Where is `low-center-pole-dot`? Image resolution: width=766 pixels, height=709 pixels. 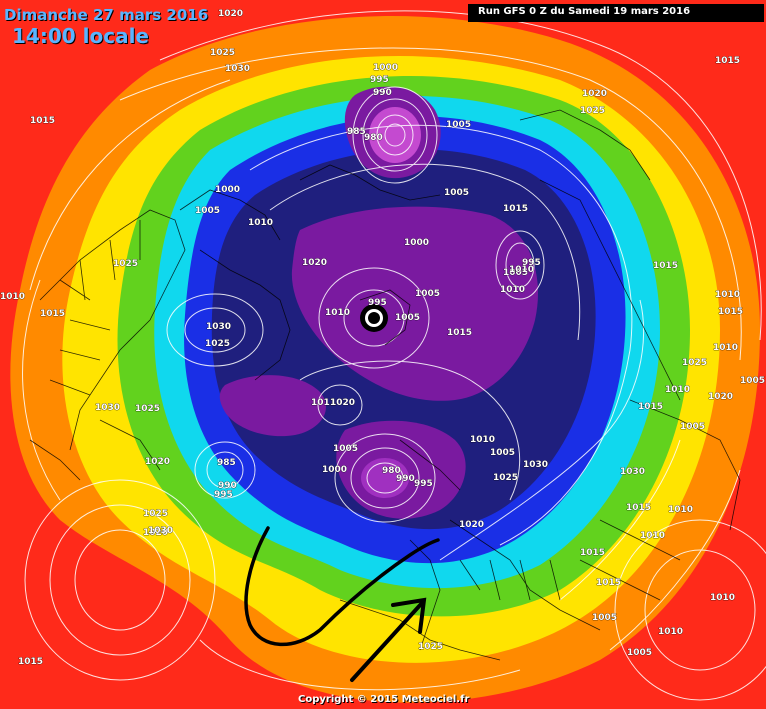 low-center-pole-dot is located at coordinates (374, 318).